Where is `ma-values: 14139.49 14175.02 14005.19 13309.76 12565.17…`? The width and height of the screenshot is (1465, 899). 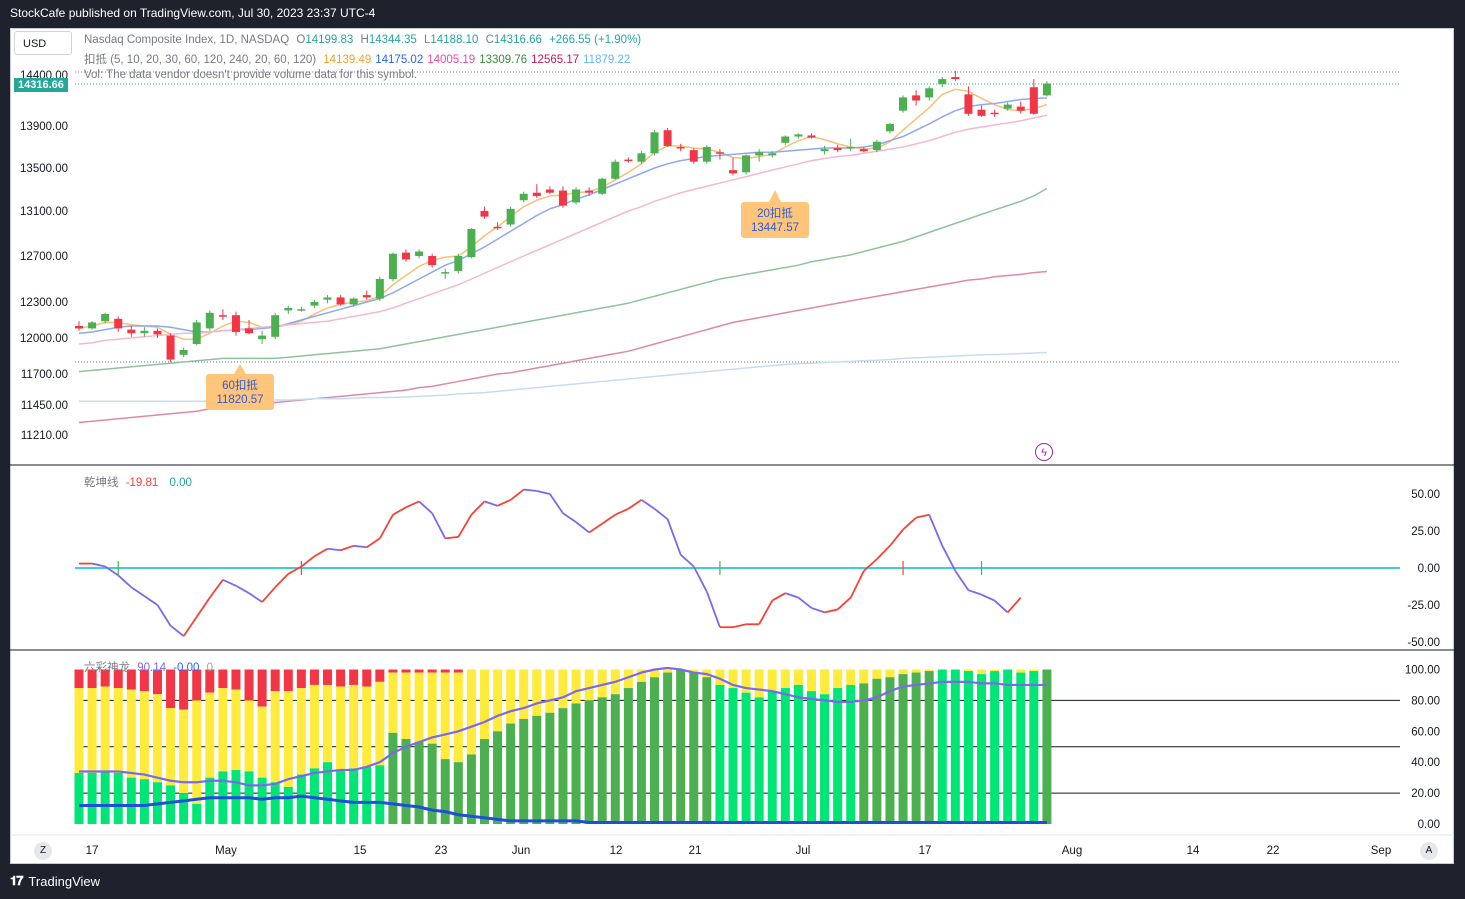
ma-values: 14139.49 14175.02 14005.19 13309.76 12565.17… is located at coordinates (478, 60).